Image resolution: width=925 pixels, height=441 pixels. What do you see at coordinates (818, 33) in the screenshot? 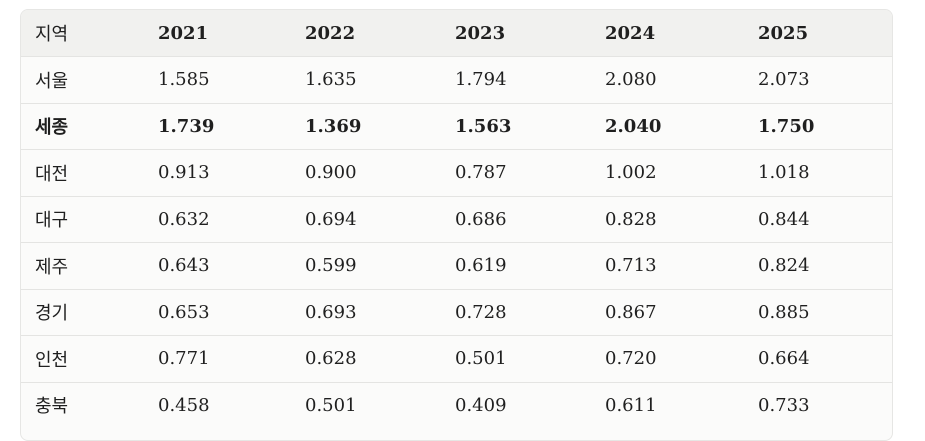
I see `header-year: 2025` at bounding box center [818, 33].